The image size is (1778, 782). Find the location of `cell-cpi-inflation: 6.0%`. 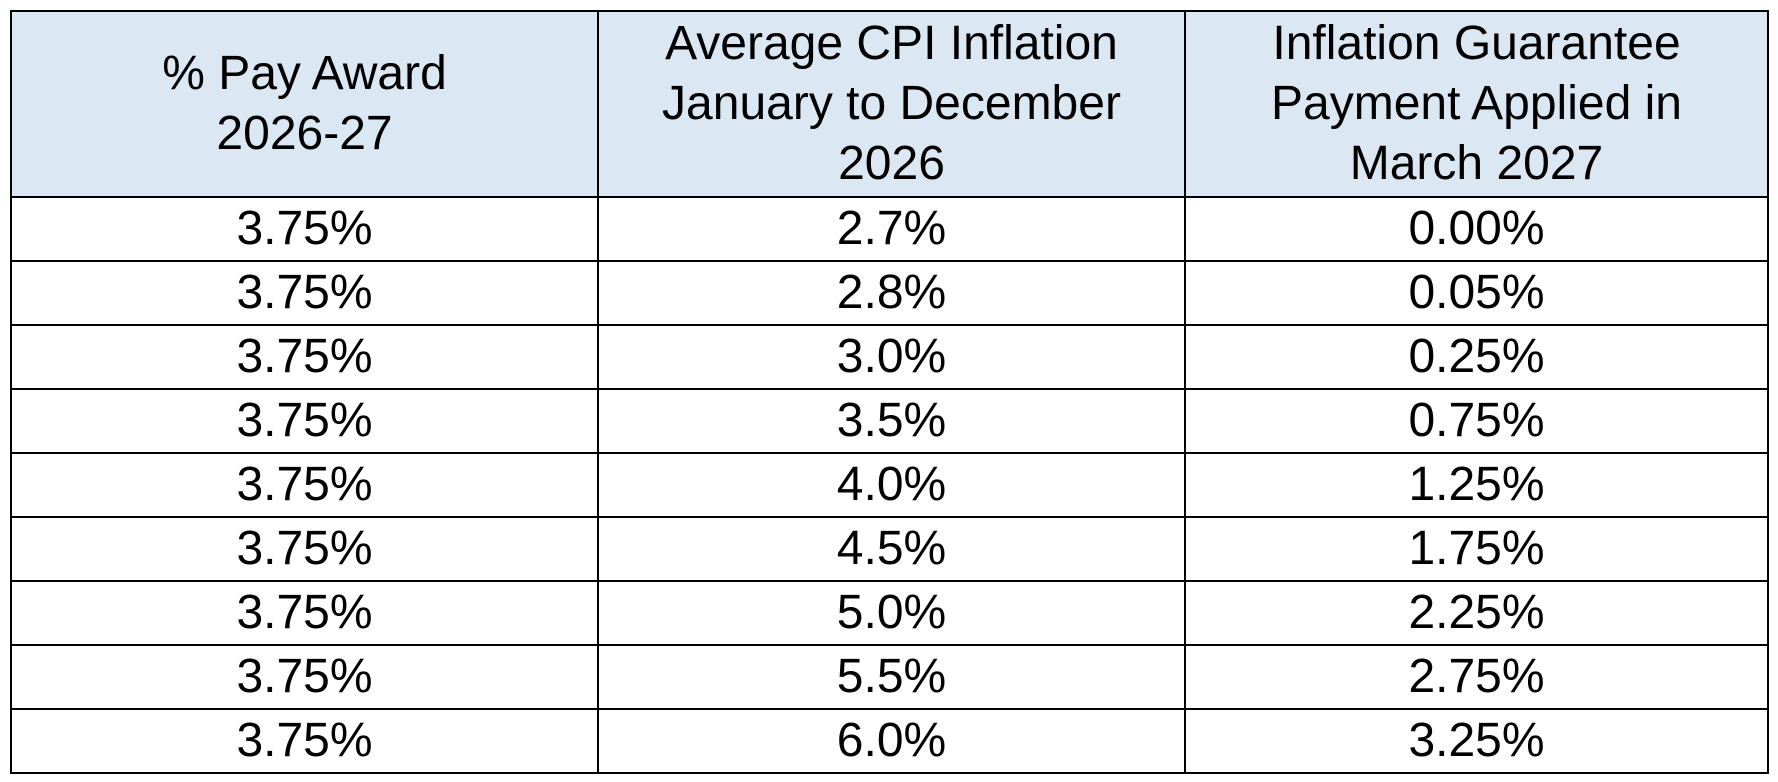

cell-cpi-inflation: 6.0% is located at coordinates (891, 741).